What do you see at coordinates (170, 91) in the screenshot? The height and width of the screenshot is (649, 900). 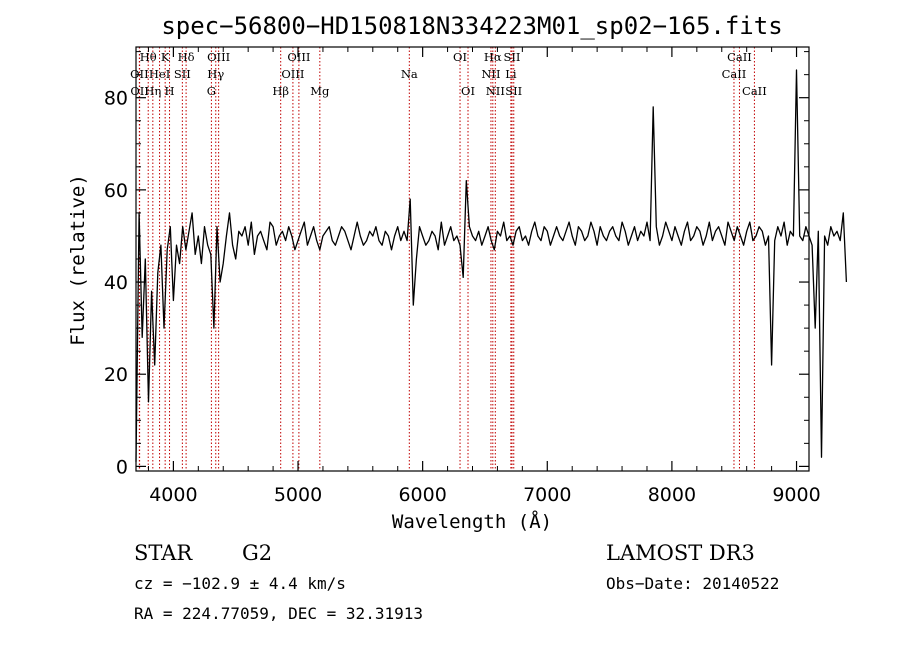 I see `line-marker-label: H` at bounding box center [170, 91].